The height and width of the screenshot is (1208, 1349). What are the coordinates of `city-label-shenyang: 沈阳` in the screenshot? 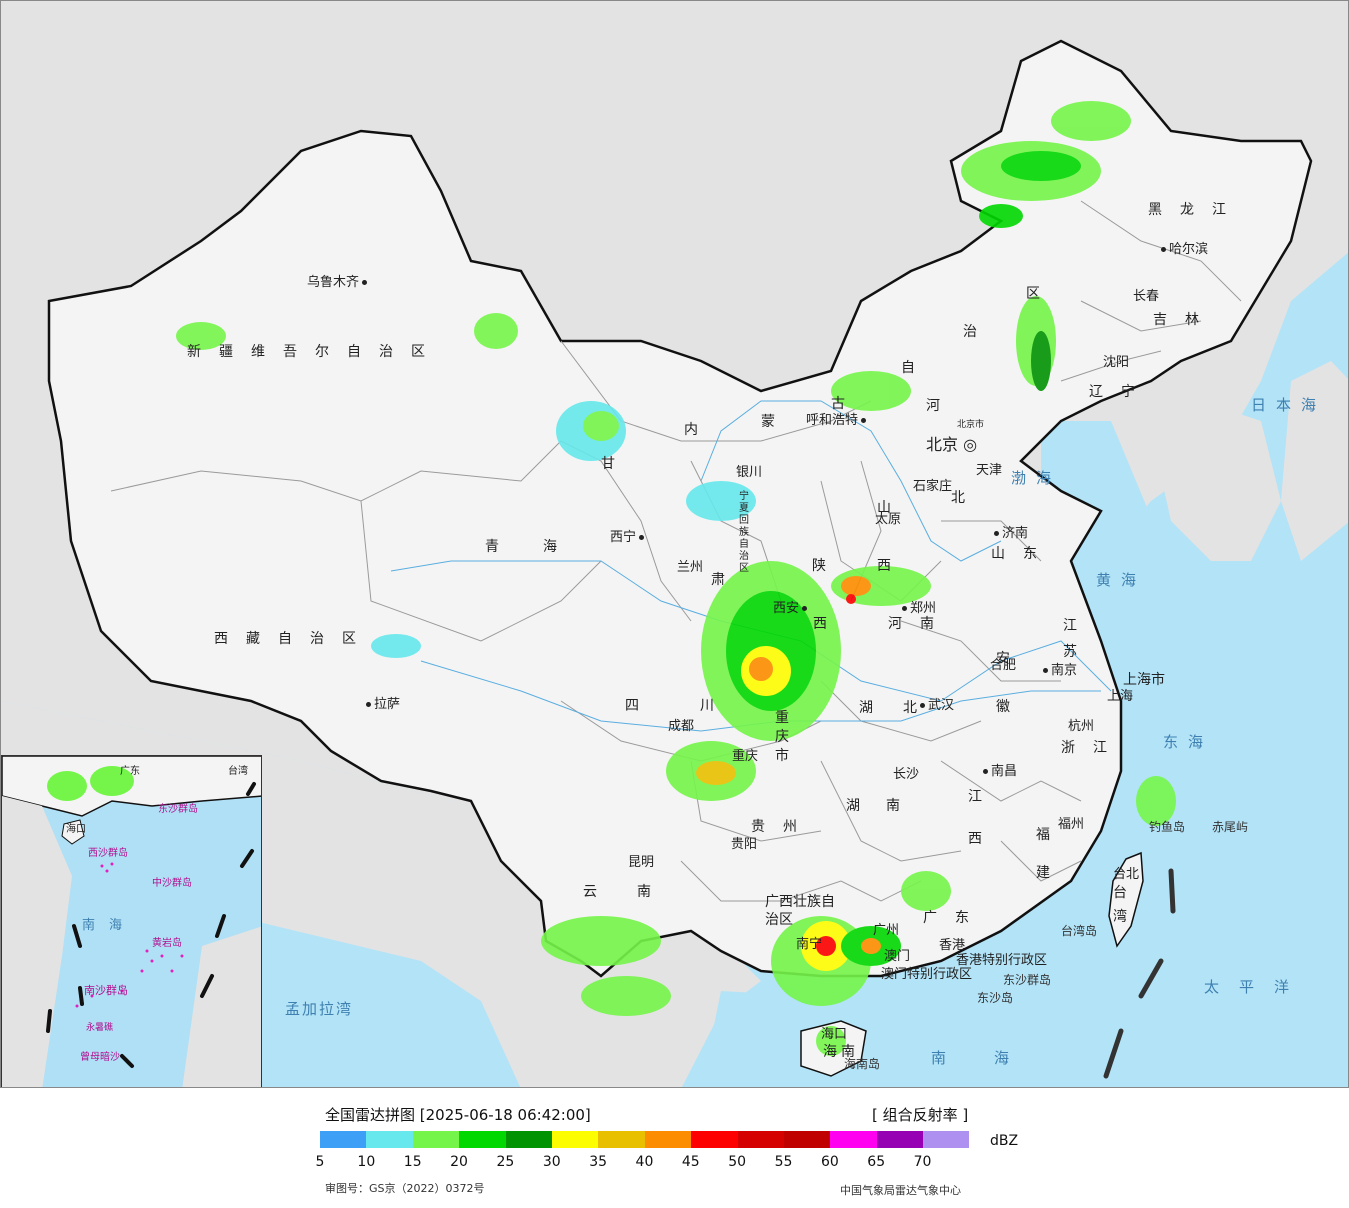 It's located at (1116, 362).